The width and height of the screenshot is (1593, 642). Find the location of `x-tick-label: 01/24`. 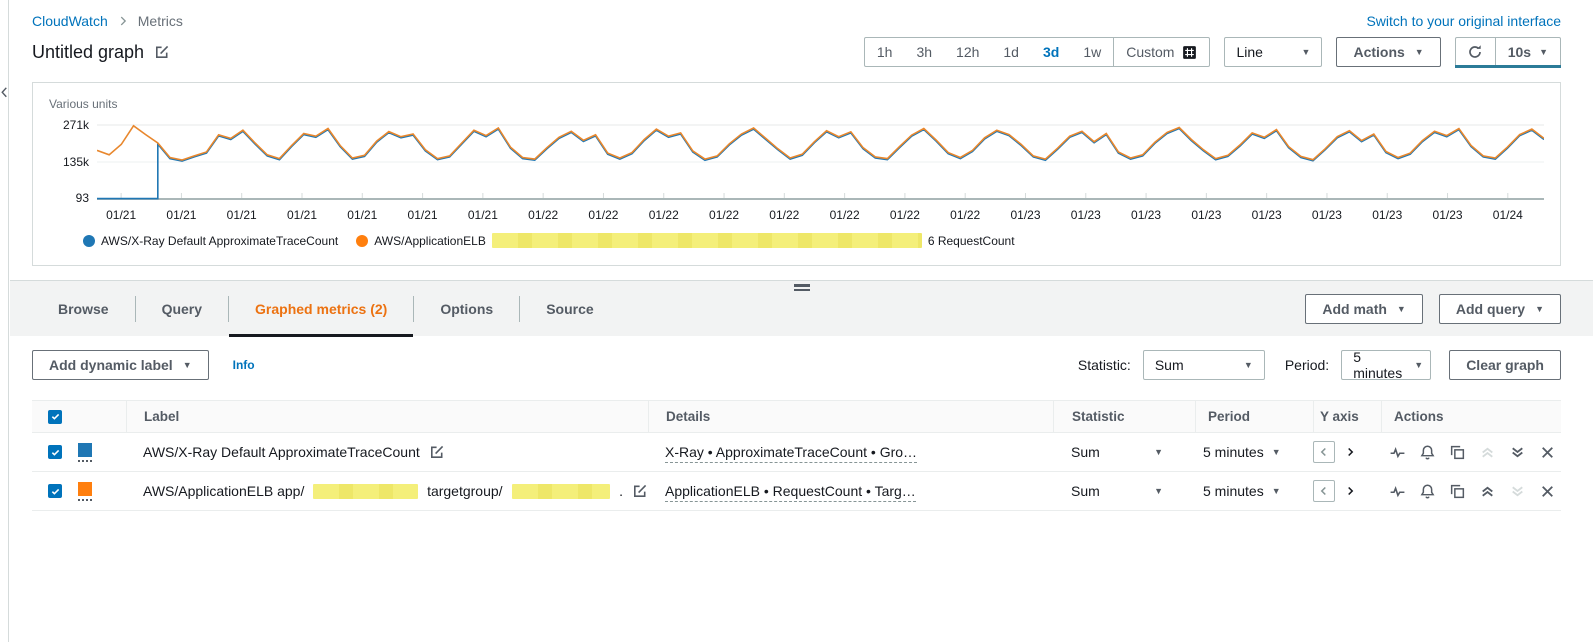

x-tick-label: 01/24 is located at coordinates (1507, 215).